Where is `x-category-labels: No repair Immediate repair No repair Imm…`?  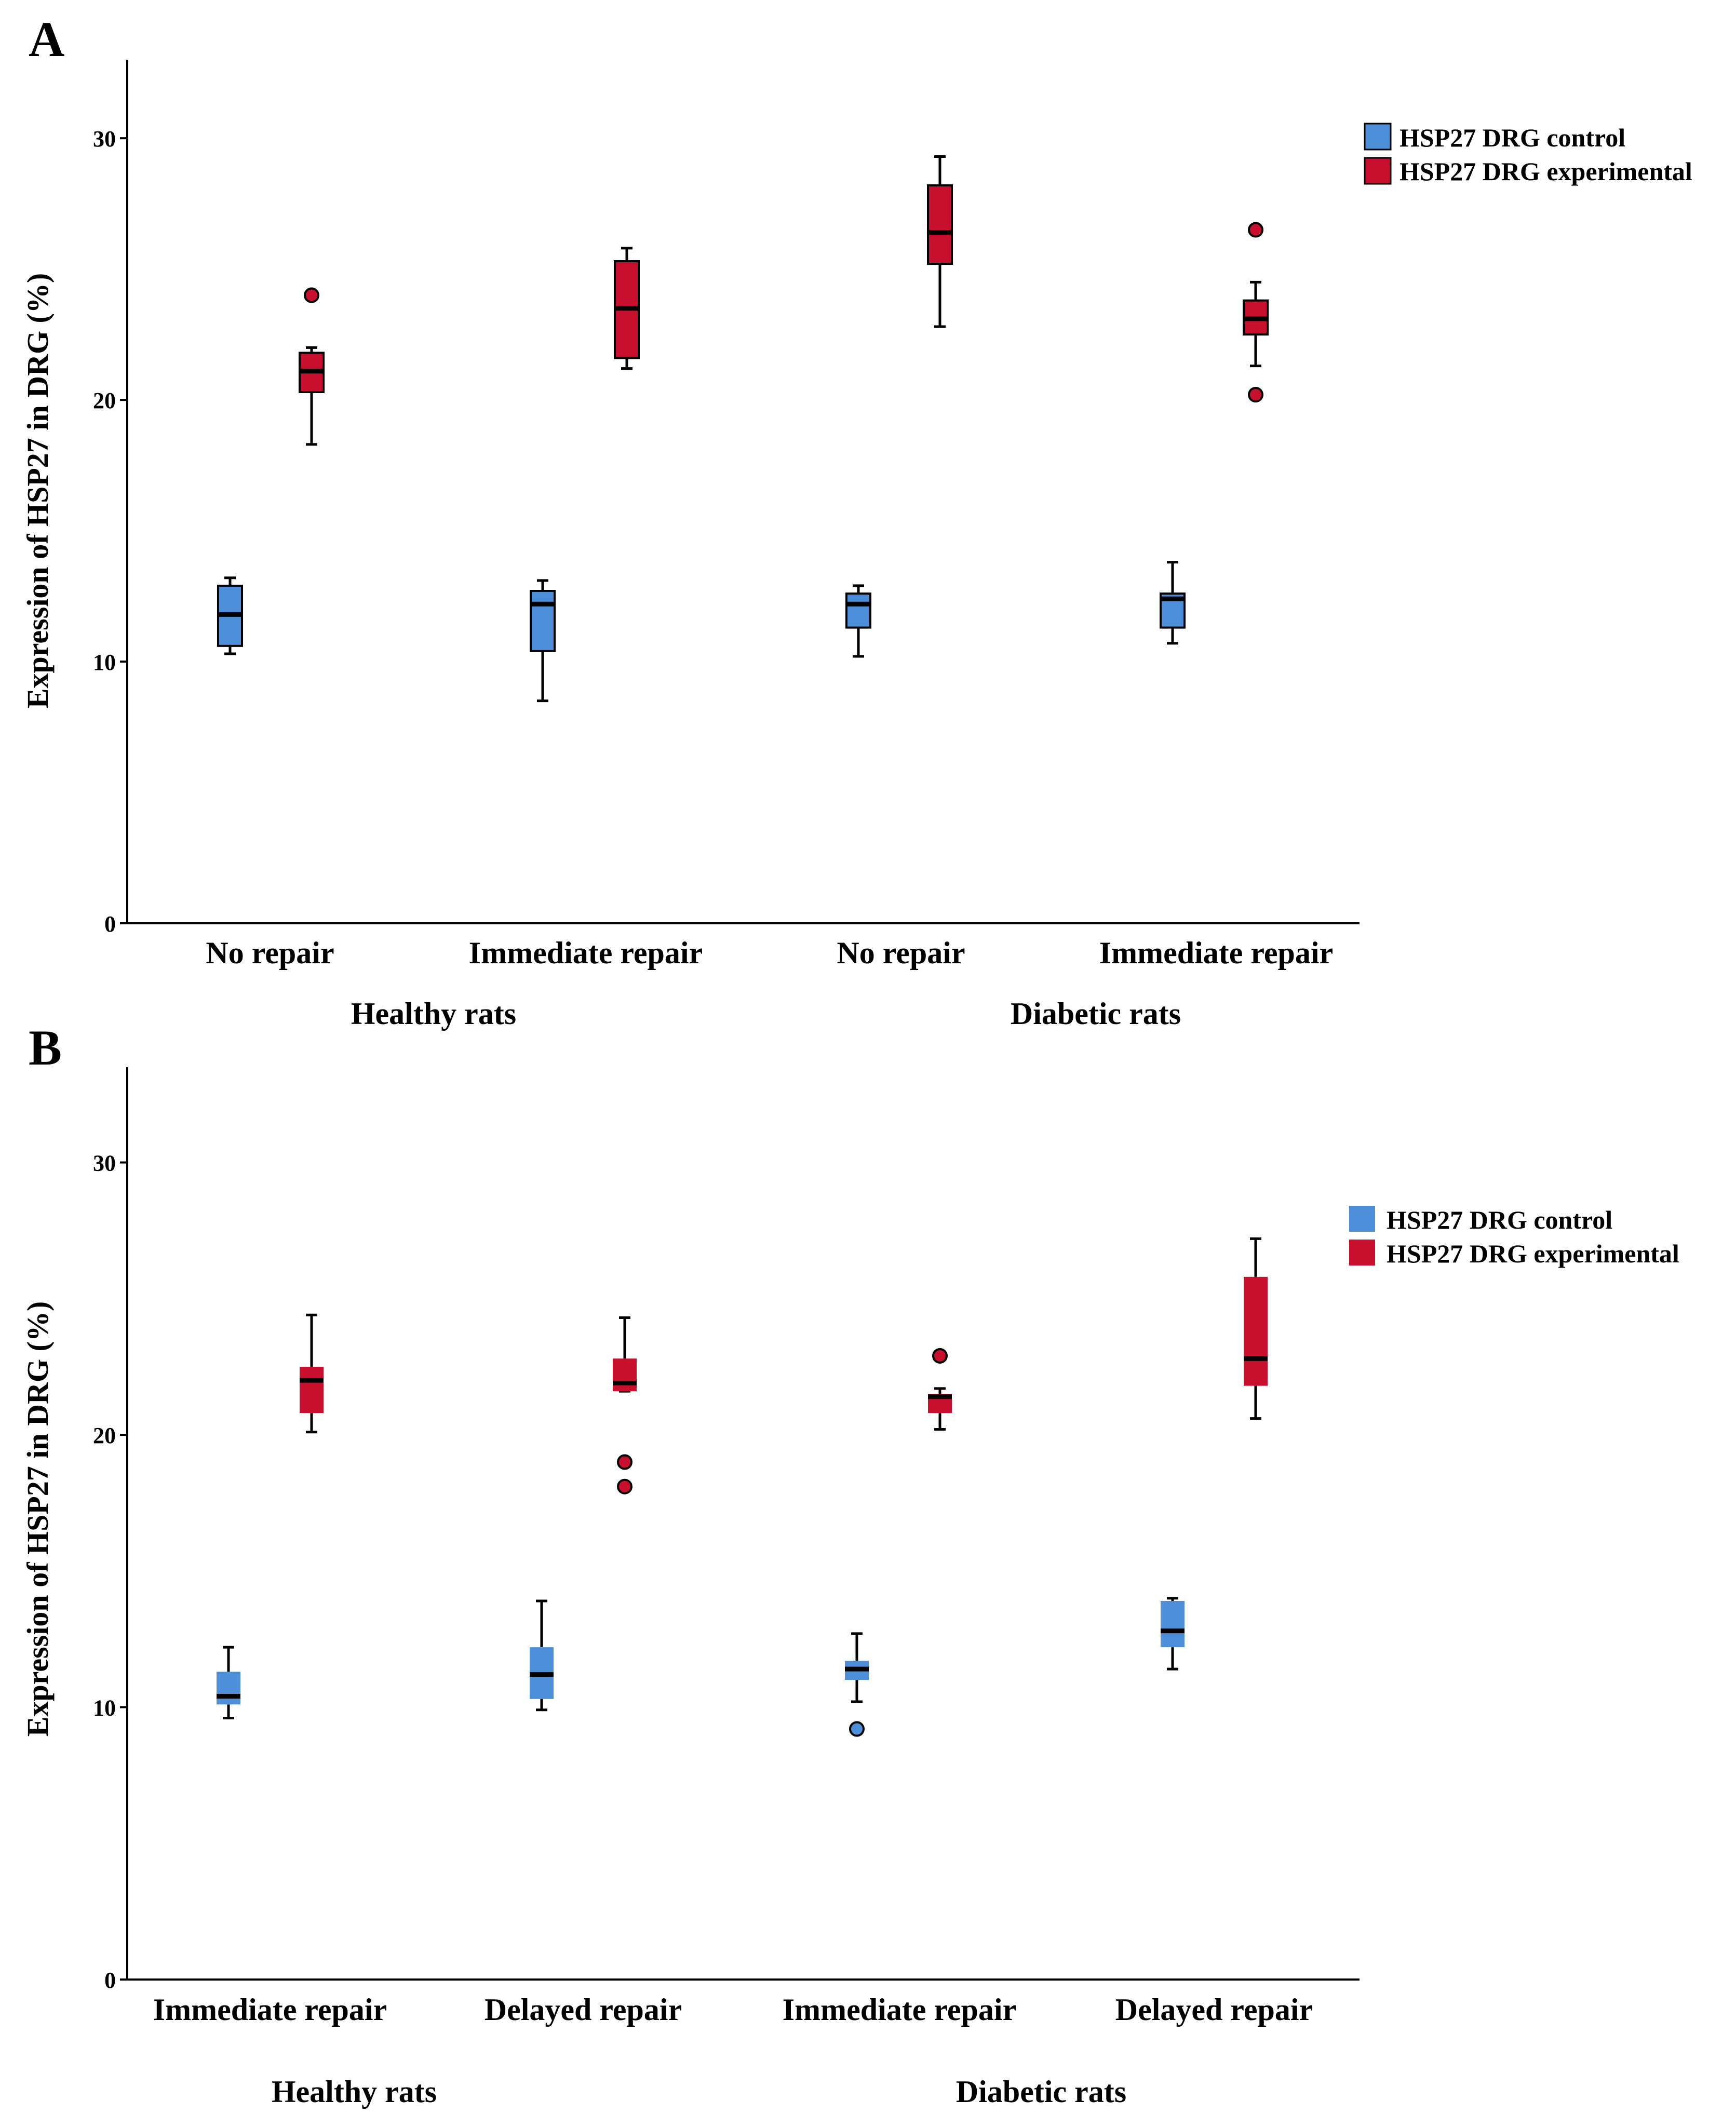
x-category-labels: No repair Immediate repair No repair Imm… is located at coordinates (769, 953).